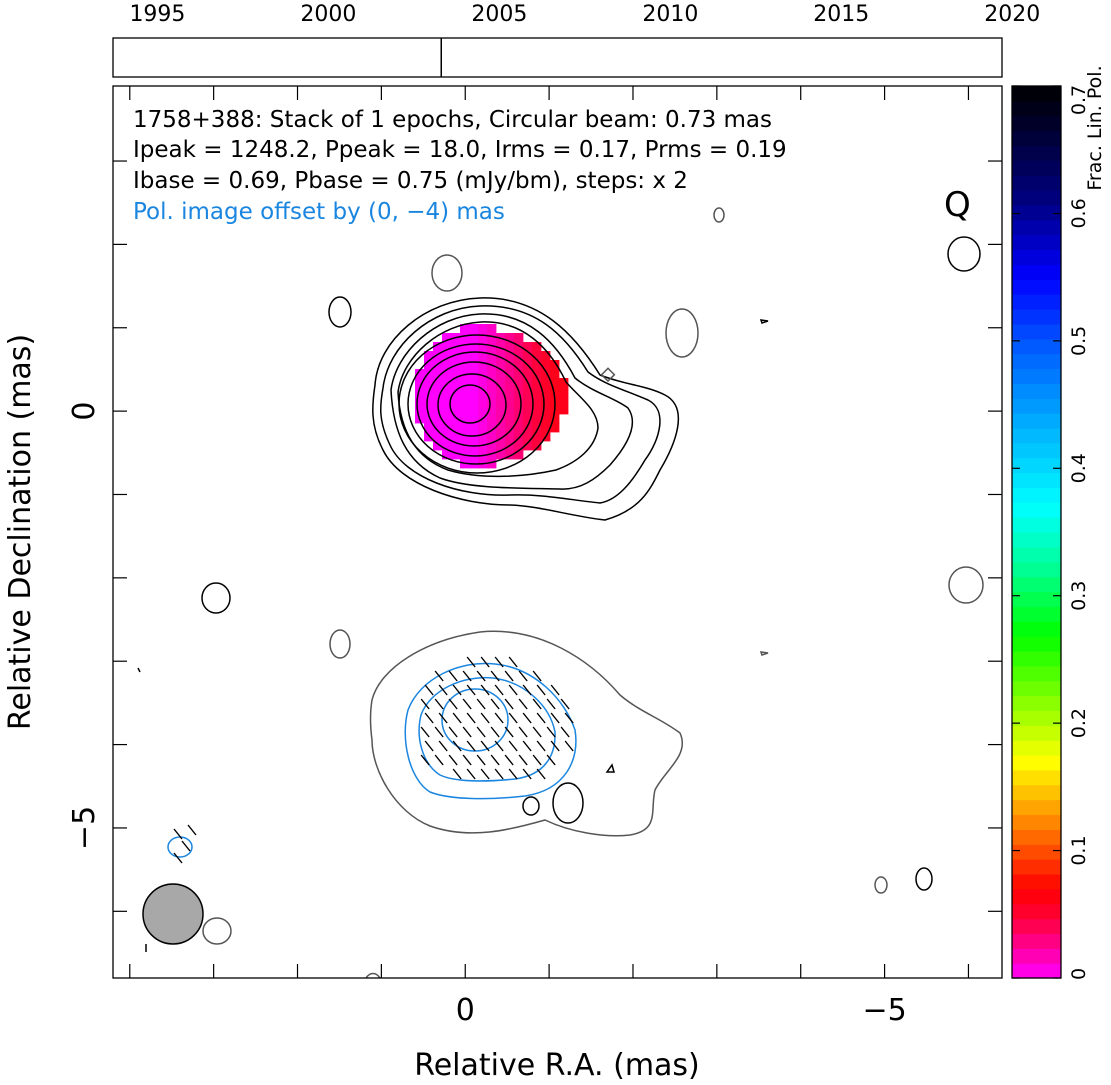 This screenshot has height=1085, width=1111. Describe the element at coordinates (1079, 850) in the screenshot. I see `colorbar-tick-label: 0.1` at that location.